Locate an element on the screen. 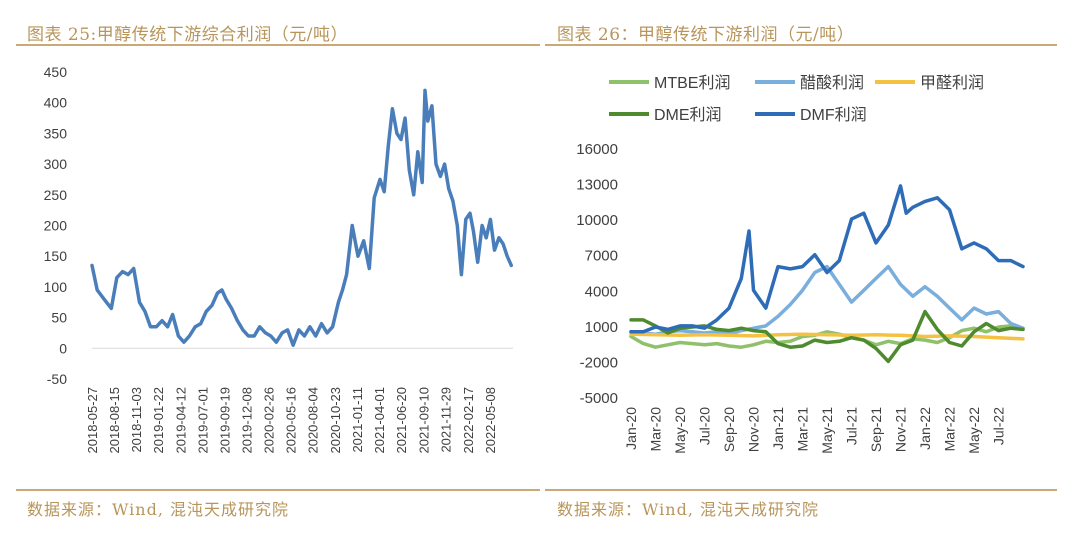 This screenshot has height=548, width=1080. x-tick-label: 2021-06-20 is located at coordinates (401, 420).